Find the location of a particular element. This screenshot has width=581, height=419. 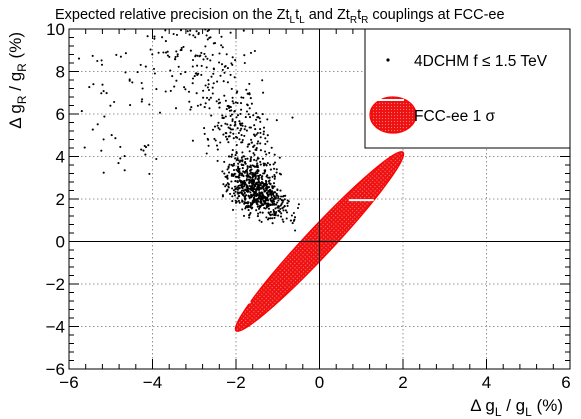

legend: 4DCHM f ≤ 1.5 TeV FCC-ee 1 σ is located at coordinates (467, 88).